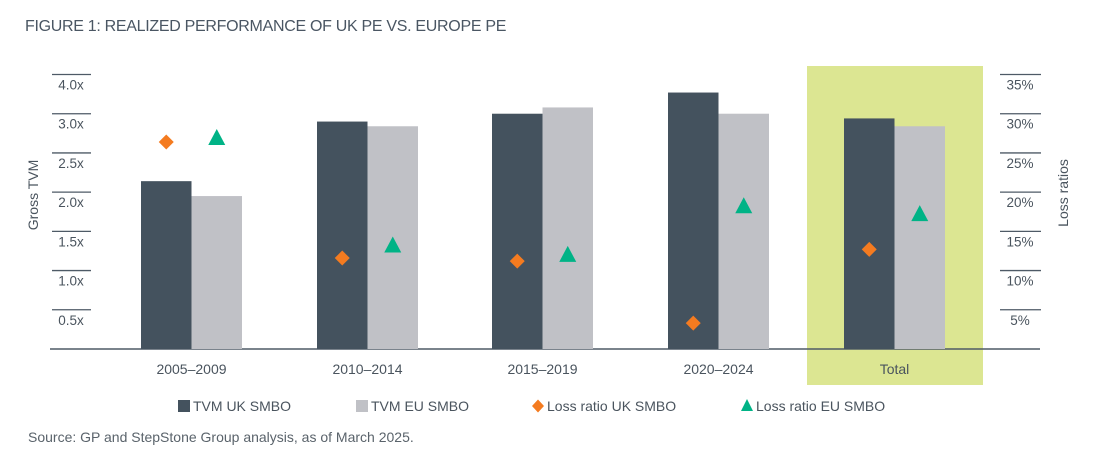 This screenshot has height=464, width=1094. What do you see at coordinates (611, 406) in the screenshot?
I see `legend-label: Loss ratio UK SMBO` at bounding box center [611, 406].